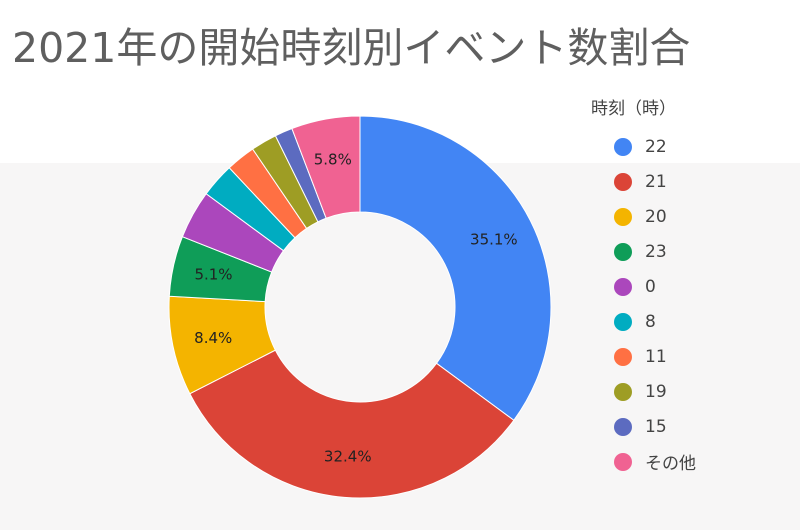 This screenshot has height=530, width=800. Describe the element at coordinates (691, 216) in the screenshot. I see `legend-item-2: 20` at that location.